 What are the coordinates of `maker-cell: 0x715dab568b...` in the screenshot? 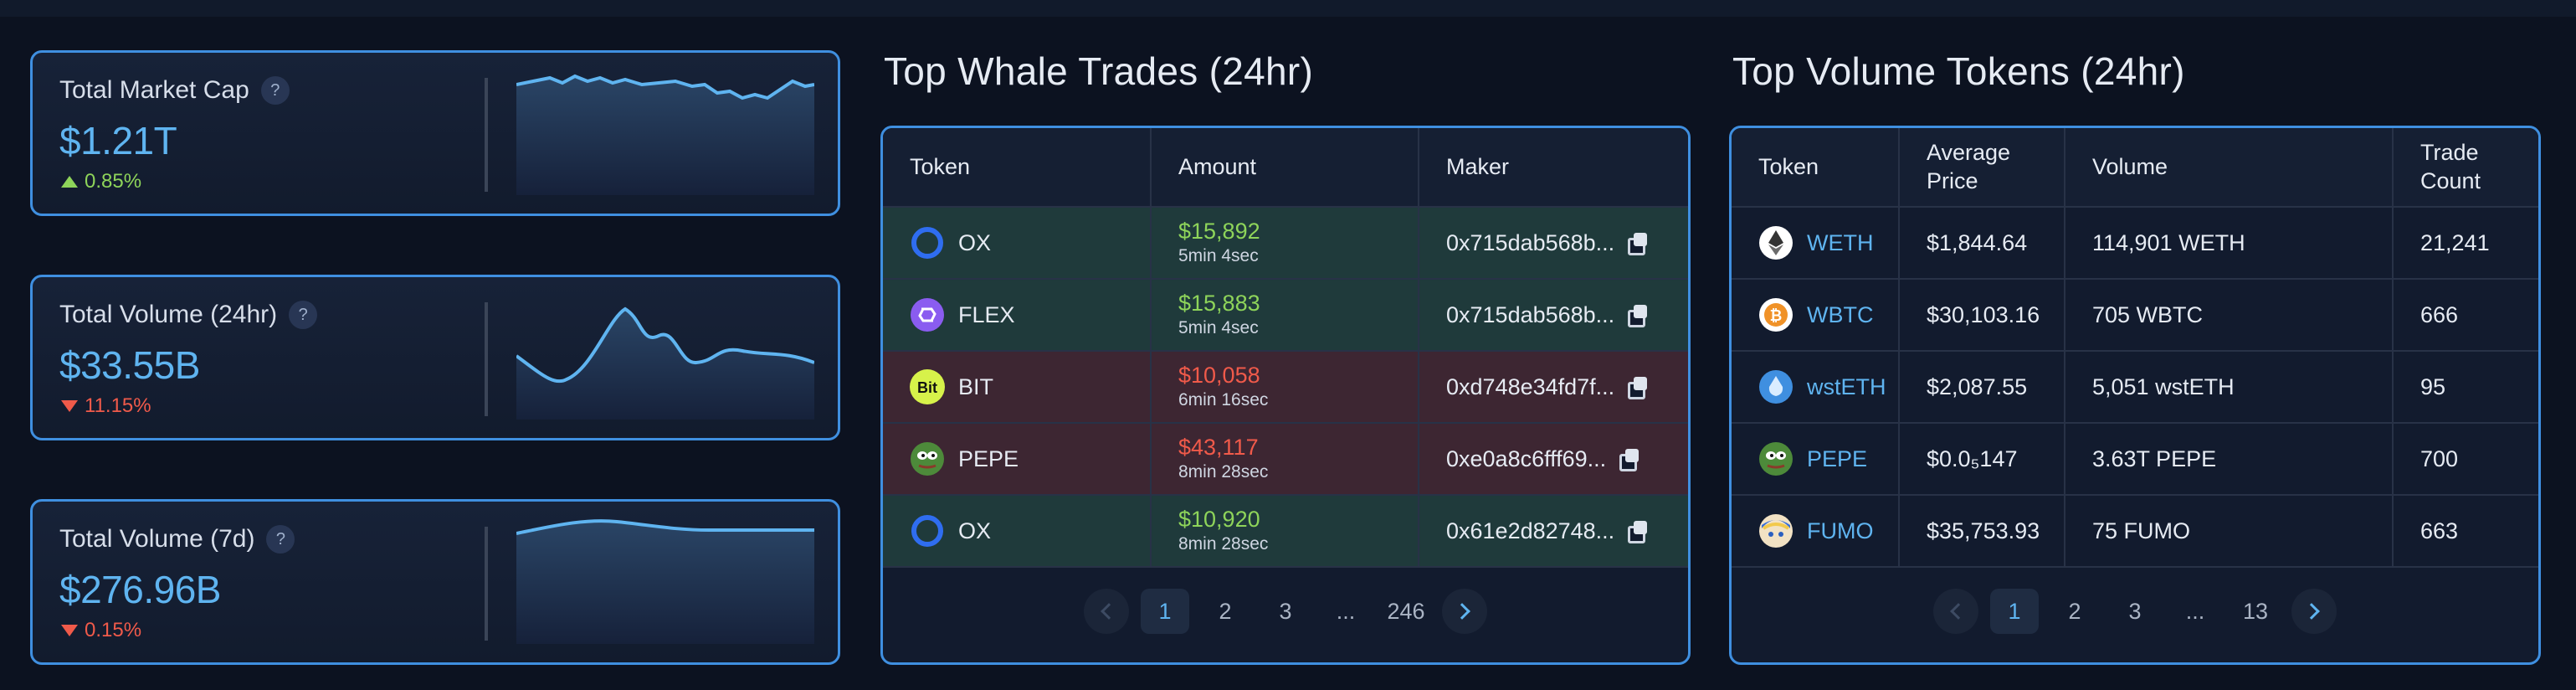 It's located at (1567, 315).